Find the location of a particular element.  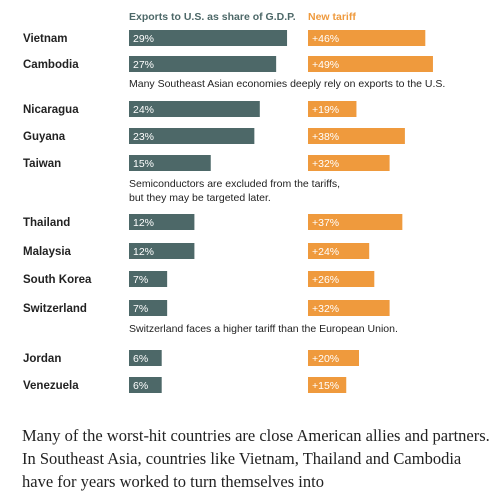

export-value-vietnam: 29% is located at coordinates (143, 39).